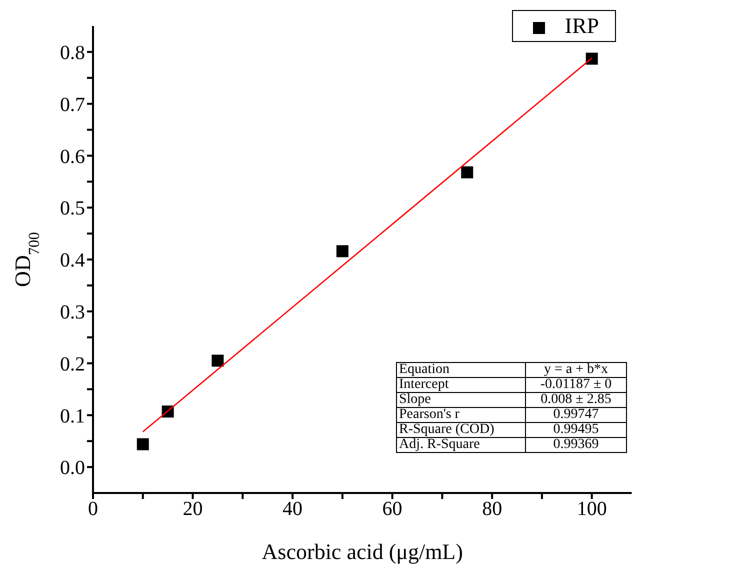 Image resolution: width=736 pixels, height=567 pixels. What do you see at coordinates (72, 261) in the screenshot?
I see `y-tick-label: 0.4` at bounding box center [72, 261].